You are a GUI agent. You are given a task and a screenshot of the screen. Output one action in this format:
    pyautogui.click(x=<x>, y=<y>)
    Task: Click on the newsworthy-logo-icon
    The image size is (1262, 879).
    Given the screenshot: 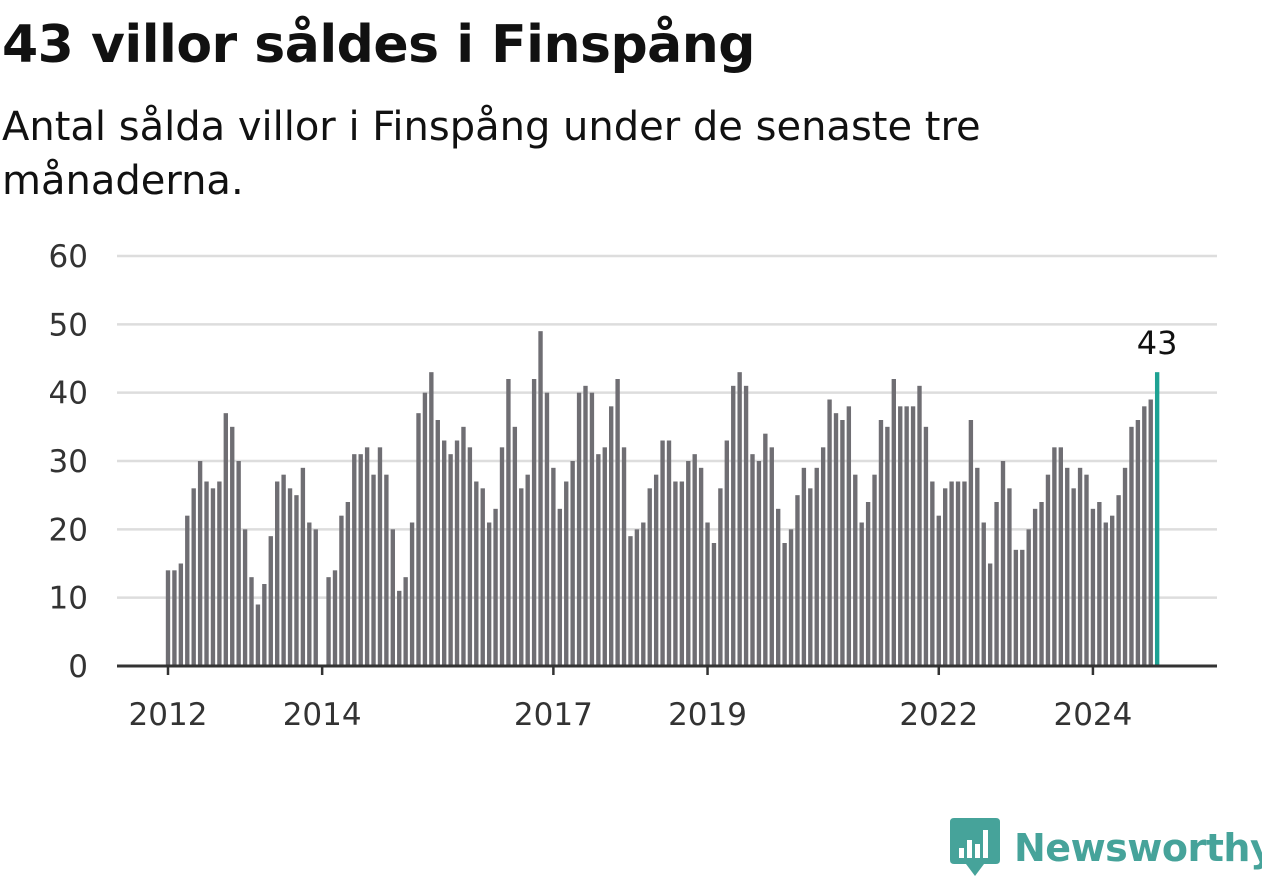 What is the action you would take?
    pyautogui.click(x=975, y=847)
    